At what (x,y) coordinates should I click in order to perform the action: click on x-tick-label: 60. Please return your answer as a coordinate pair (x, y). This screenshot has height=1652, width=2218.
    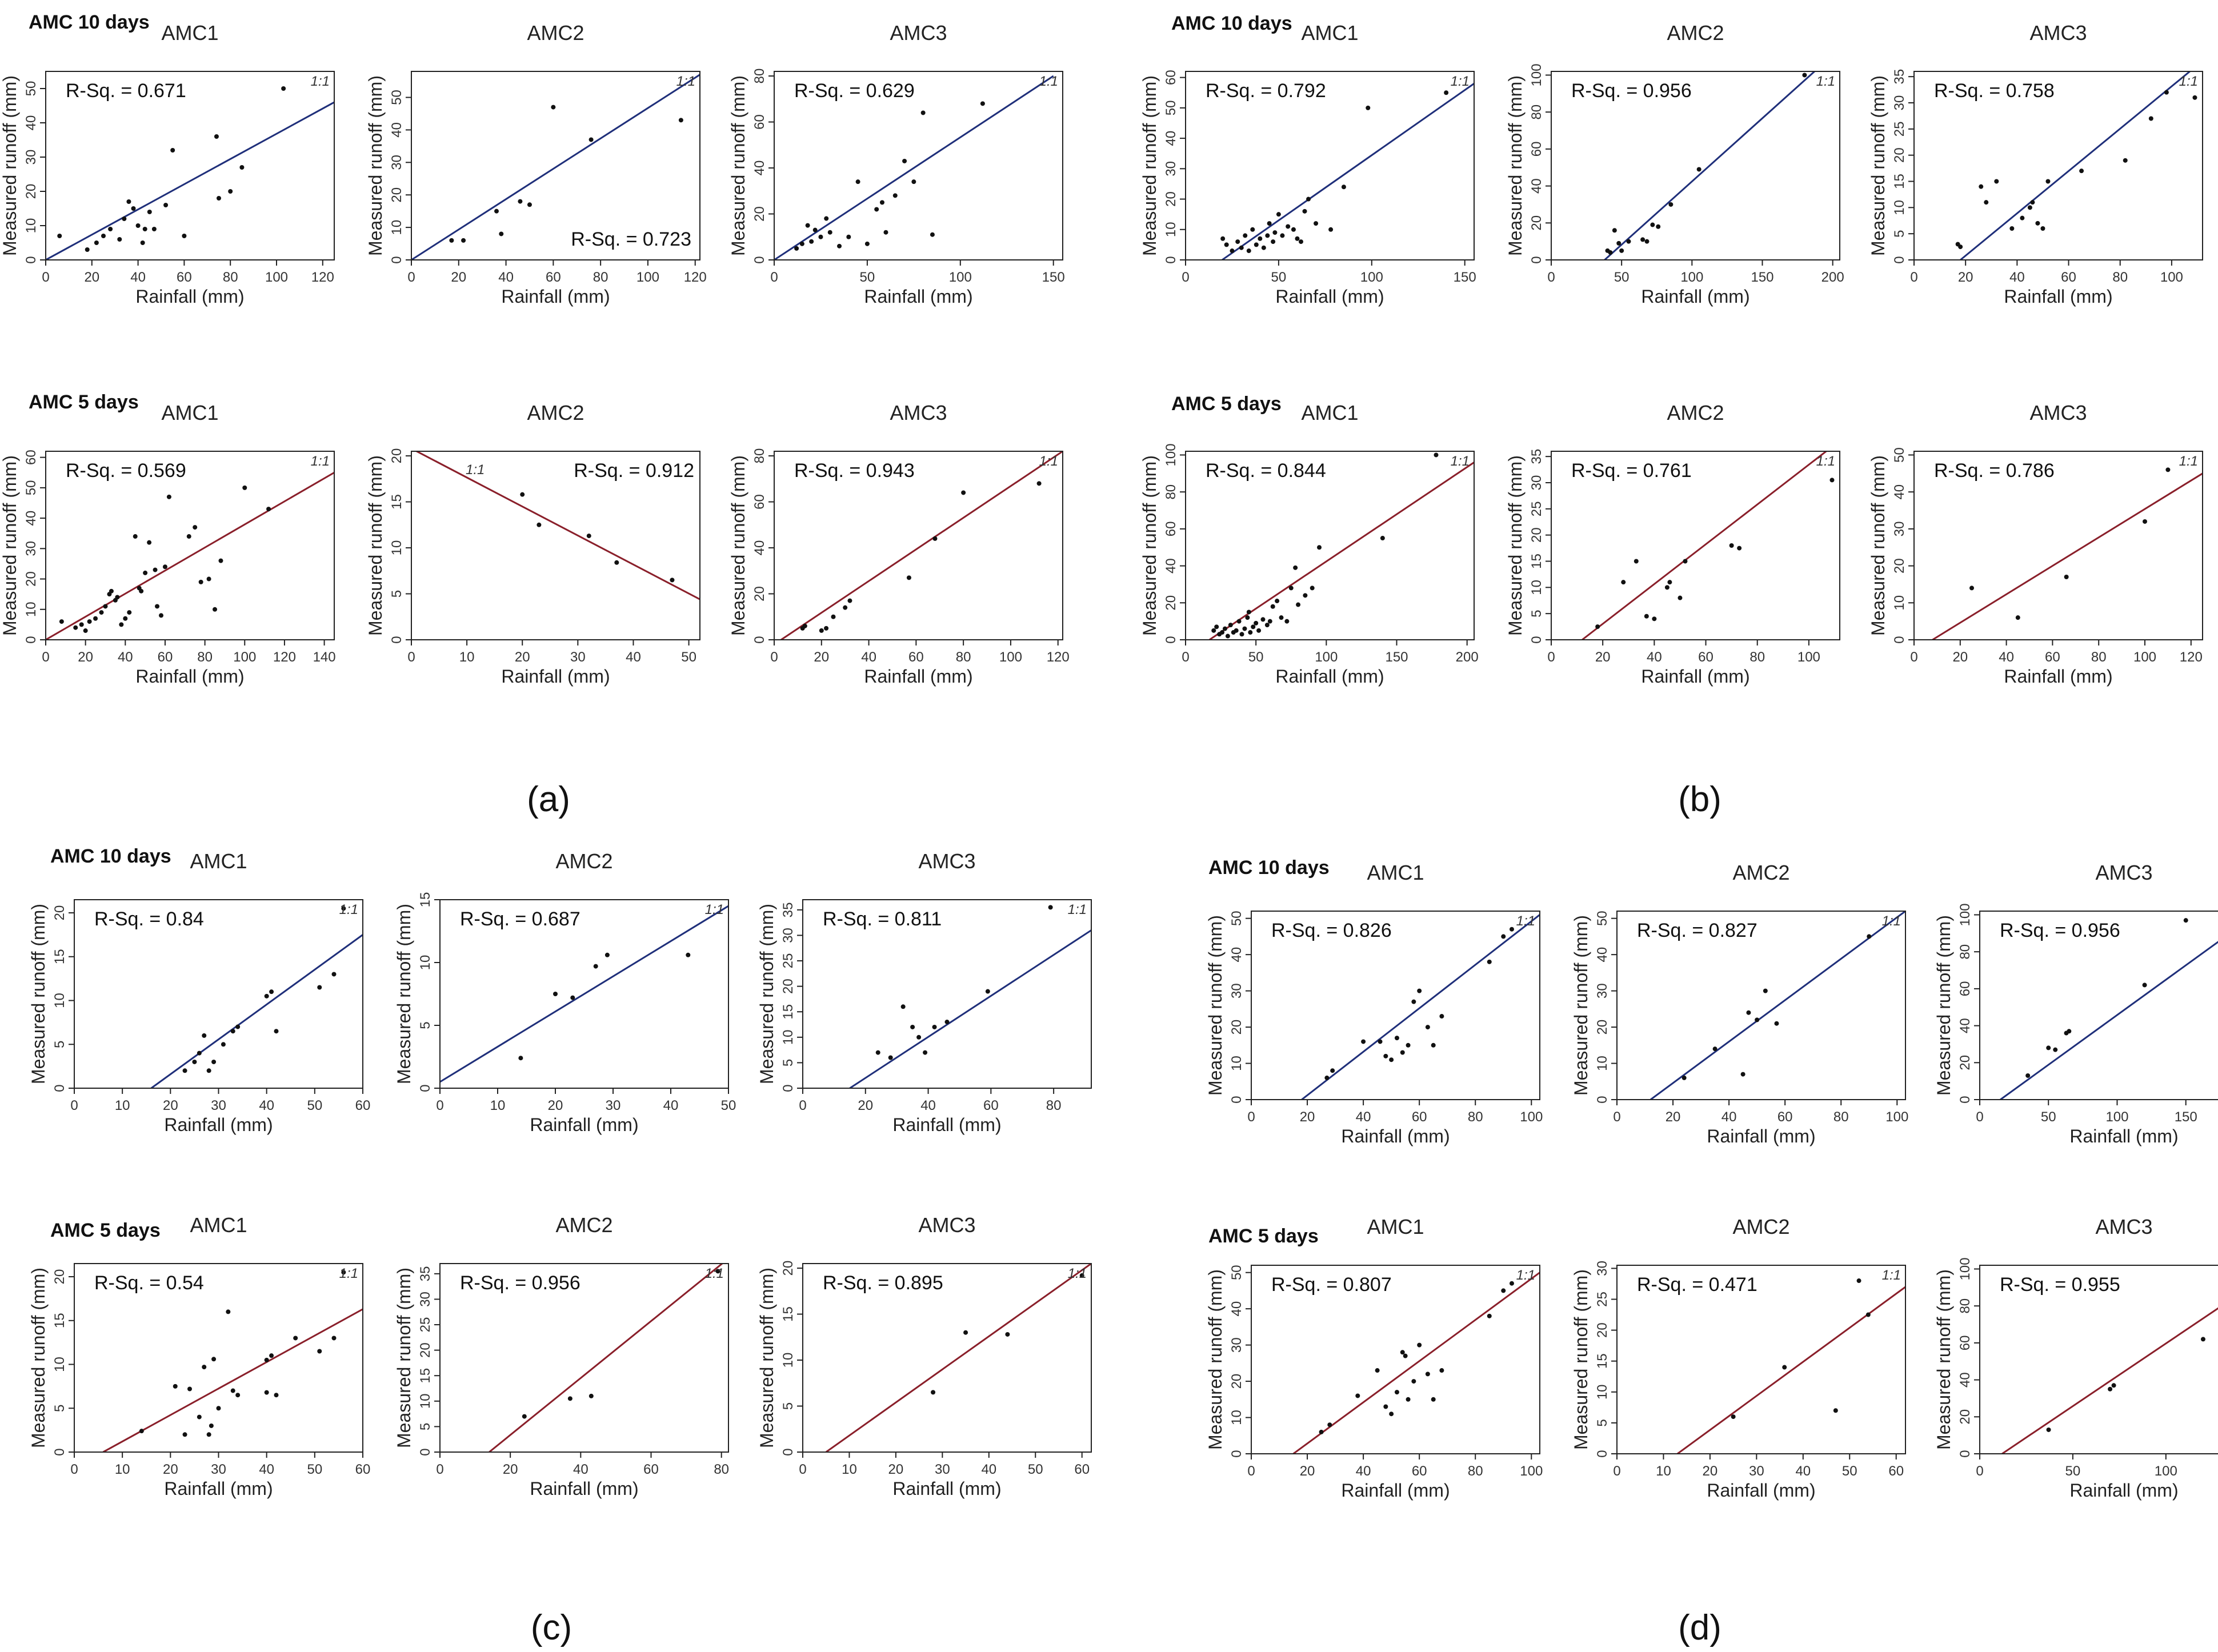
    Looking at the image, I should click on (991, 1105).